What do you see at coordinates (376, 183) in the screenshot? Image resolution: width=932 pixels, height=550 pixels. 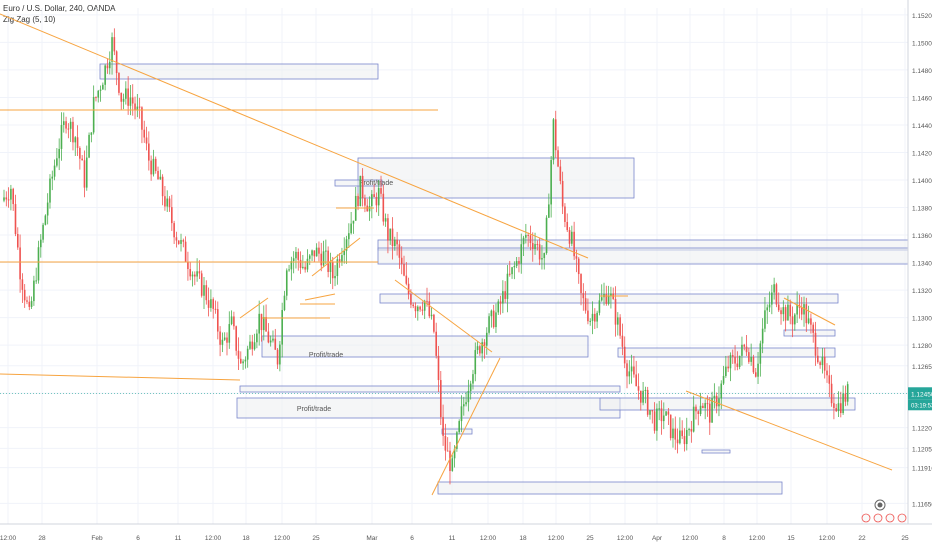 I see `zone-label: Profit/trade` at bounding box center [376, 183].